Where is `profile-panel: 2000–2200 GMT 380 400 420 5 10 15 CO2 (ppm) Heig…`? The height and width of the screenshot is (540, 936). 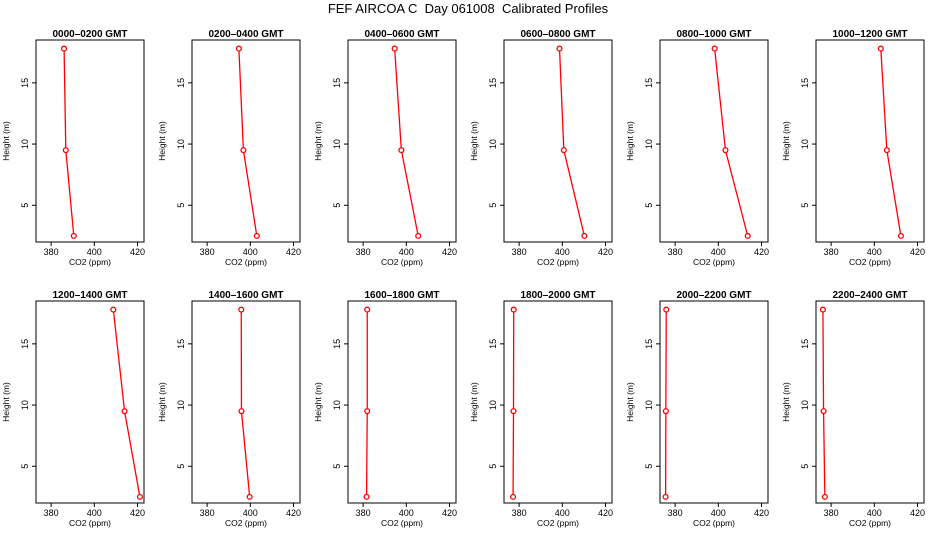
profile-panel: 2000–2200 GMT 380 400 420 5 10 15 CO2 (ppm) Heig… is located at coordinates (697, 409).